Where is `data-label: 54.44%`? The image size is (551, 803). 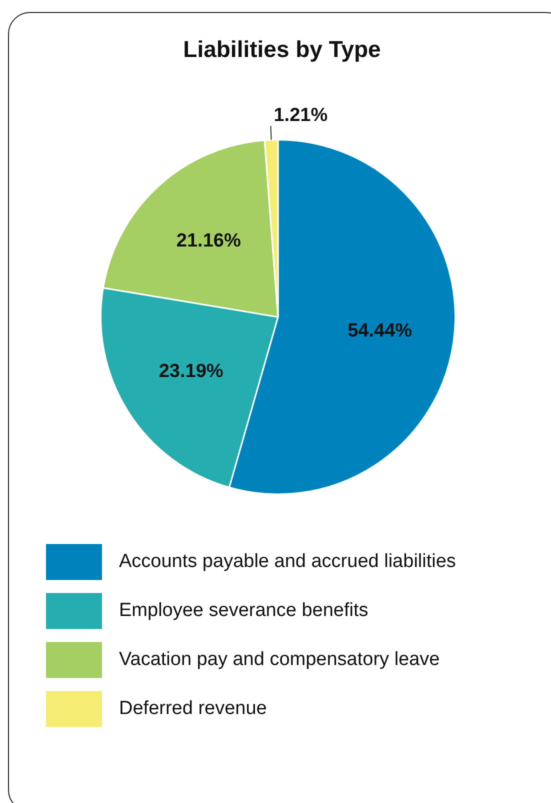 data-label: 54.44% is located at coordinates (380, 331).